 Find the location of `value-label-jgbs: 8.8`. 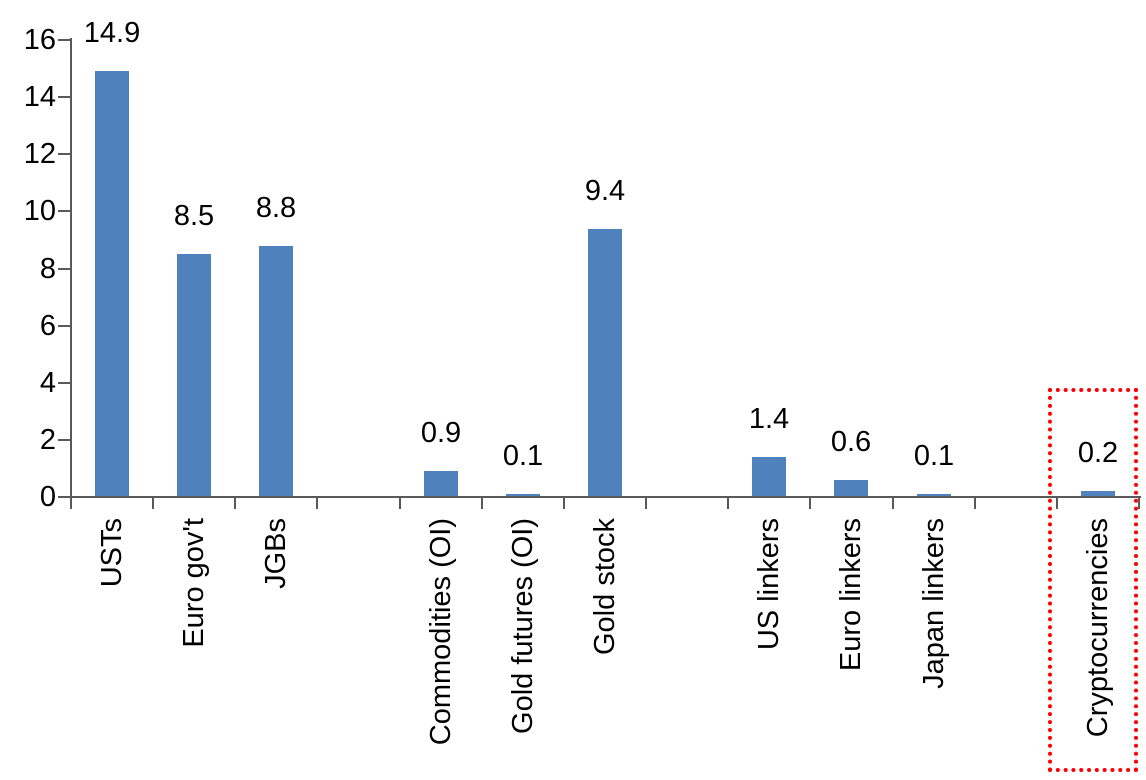

value-label-jgbs: 8.8 is located at coordinates (276, 208).